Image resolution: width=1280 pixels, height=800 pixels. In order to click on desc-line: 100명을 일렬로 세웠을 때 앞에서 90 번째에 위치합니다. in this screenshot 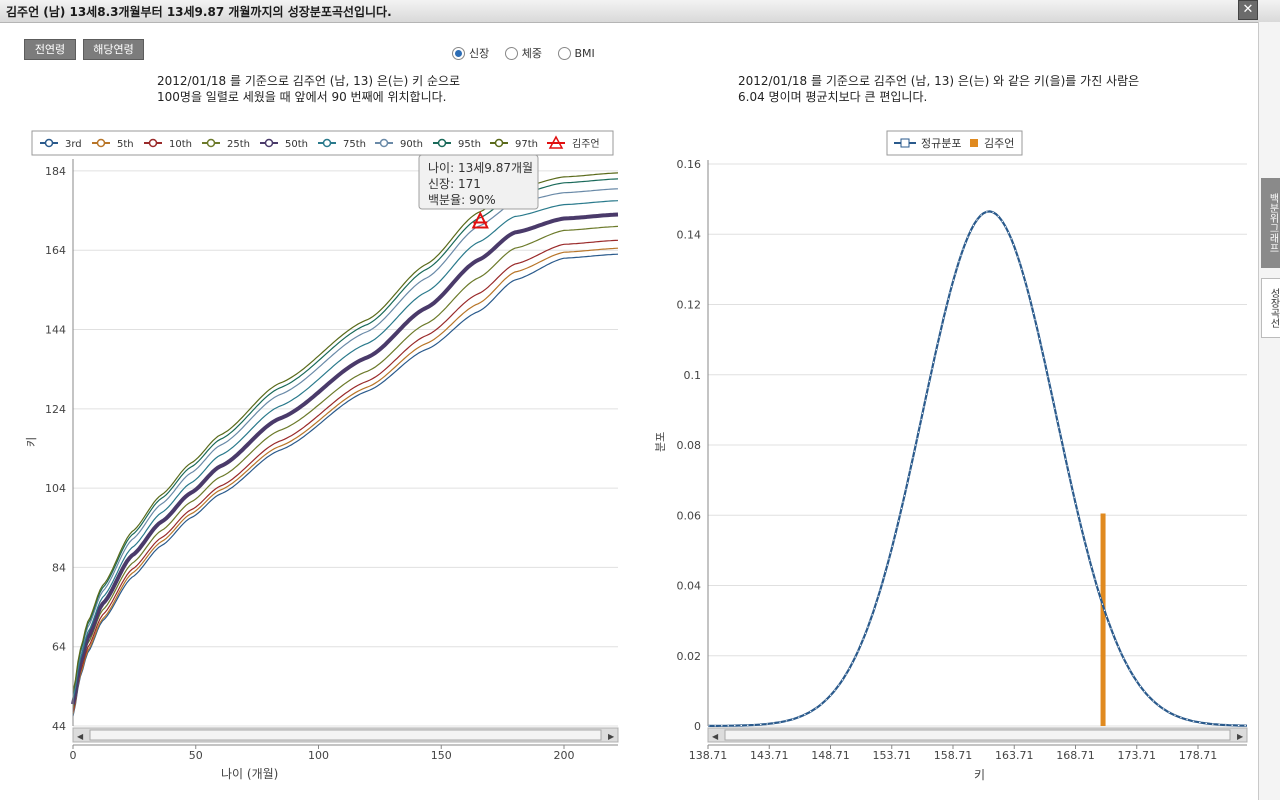, I will do `click(302, 97)`.